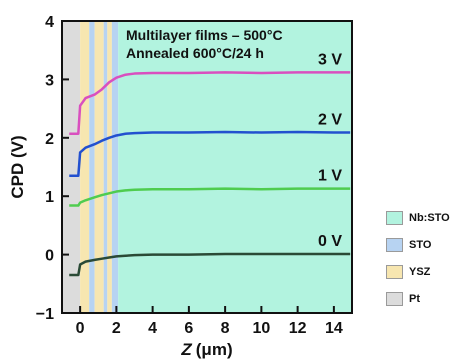 This screenshot has width=468, height=360. What do you see at coordinates (17, 166) in the screenshot?
I see `y-axis-label: CPD (V)` at bounding box center [17, 166].